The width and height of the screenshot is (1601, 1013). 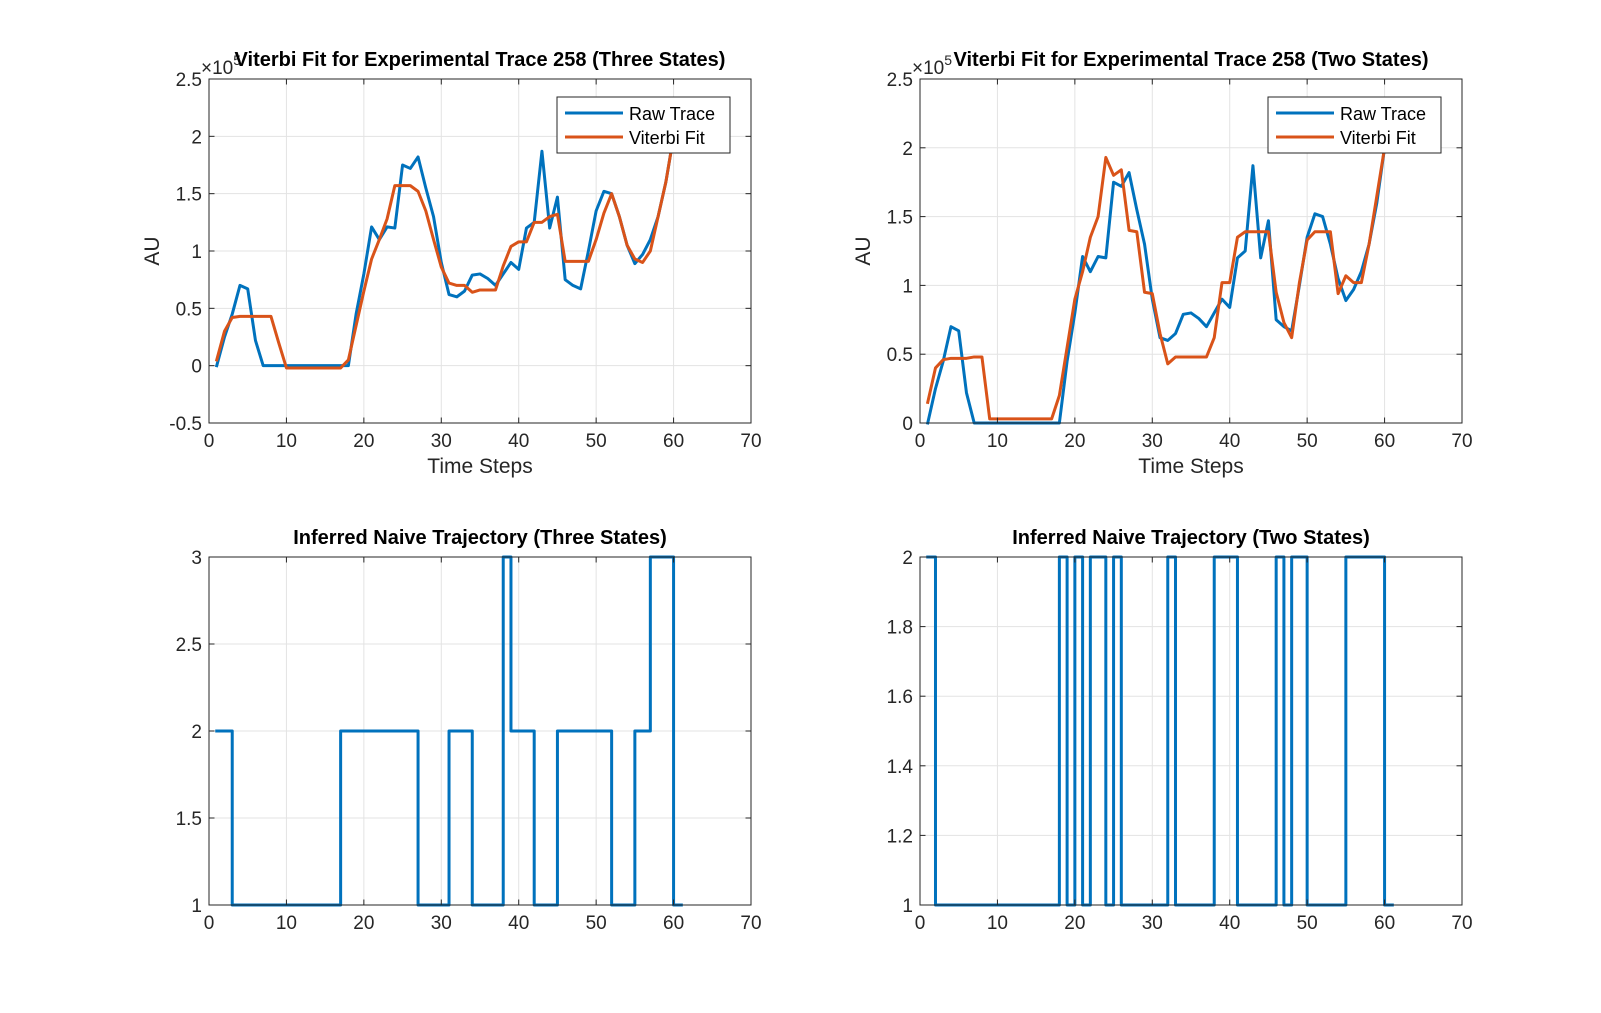 What do you see at coordinates (449, 731) in the screenshot?
I see `series-trajectory` at bounding box center [449, 731].